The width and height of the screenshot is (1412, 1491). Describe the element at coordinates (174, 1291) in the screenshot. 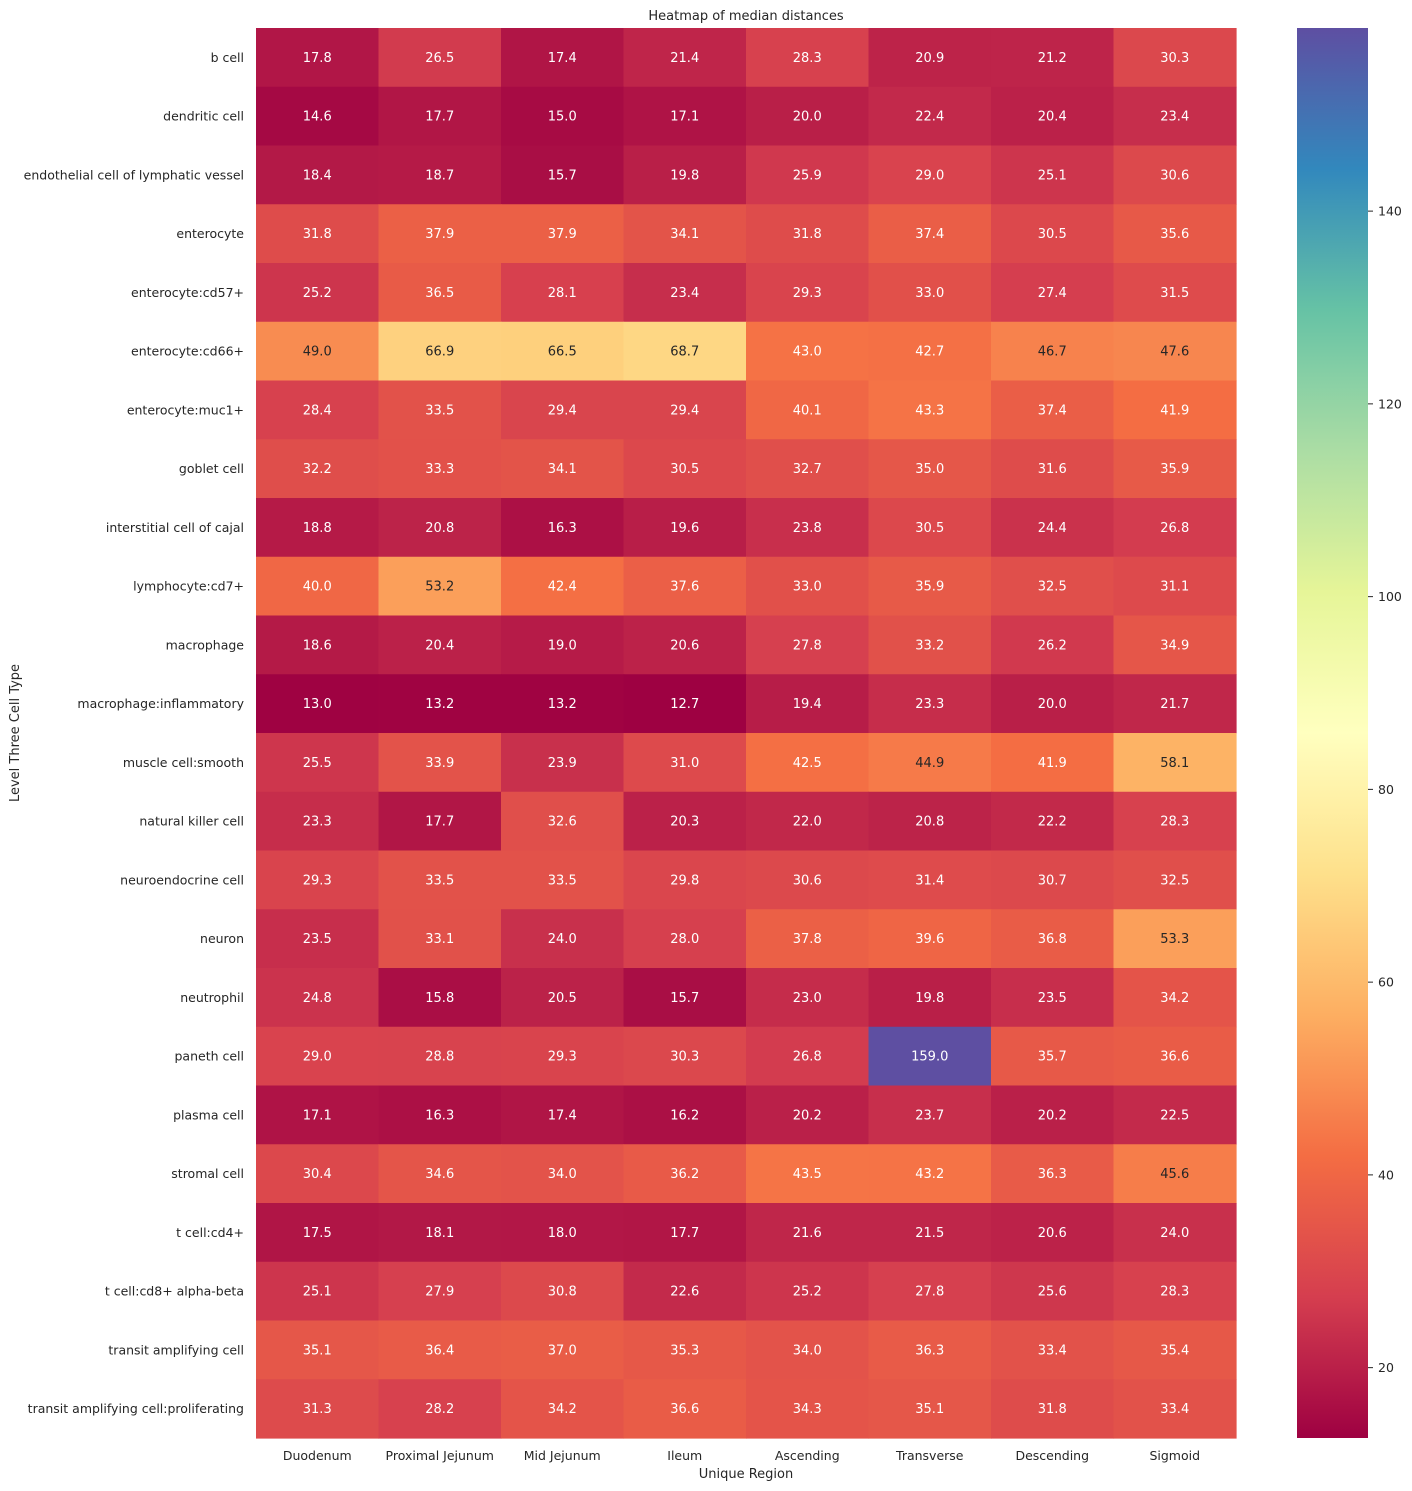

I see `y-tick-label: t cell:cd8+ alpha-beta` at that location.